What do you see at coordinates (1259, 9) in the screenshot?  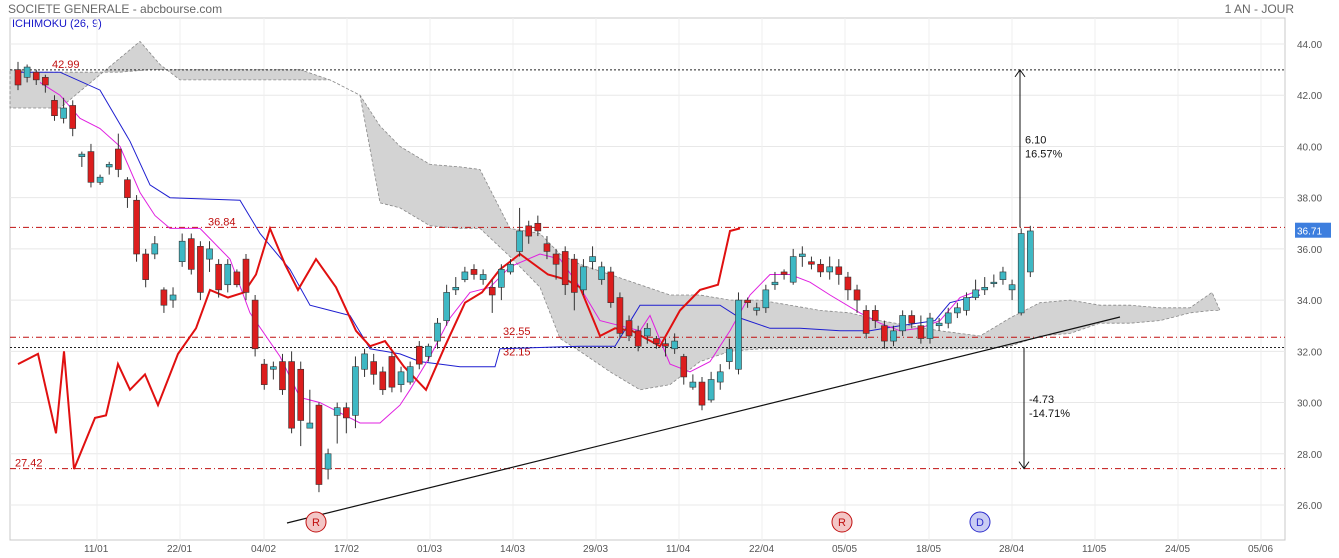 I see `chart-period: 1 AN - JOUR` at bounding box center [1259, 9].